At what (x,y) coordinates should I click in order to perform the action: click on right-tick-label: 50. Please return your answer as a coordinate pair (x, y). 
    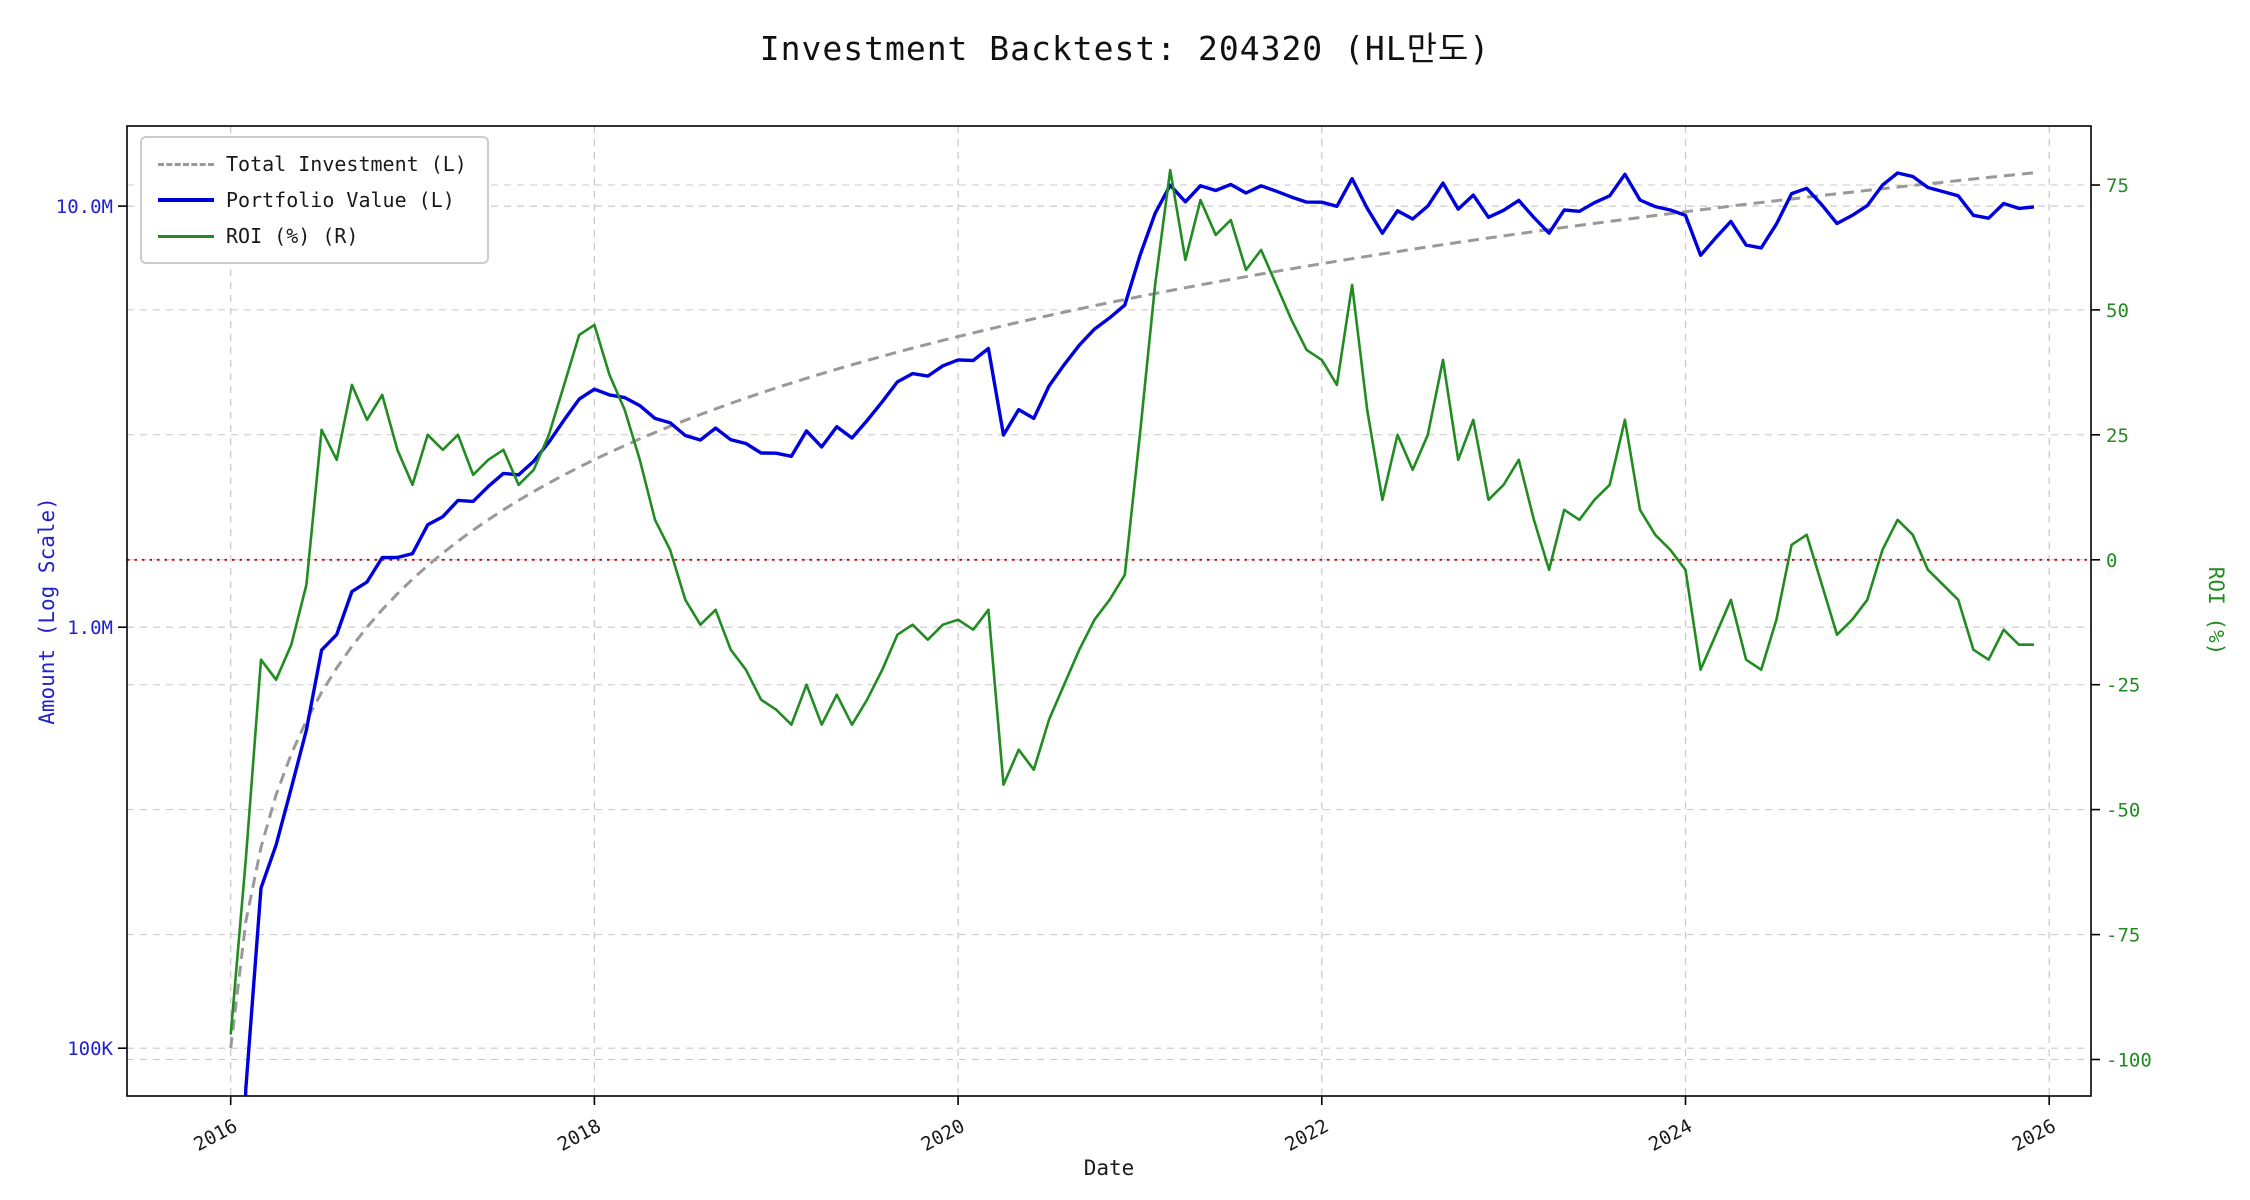
    Looking at the image, I should click on (2117, 311).